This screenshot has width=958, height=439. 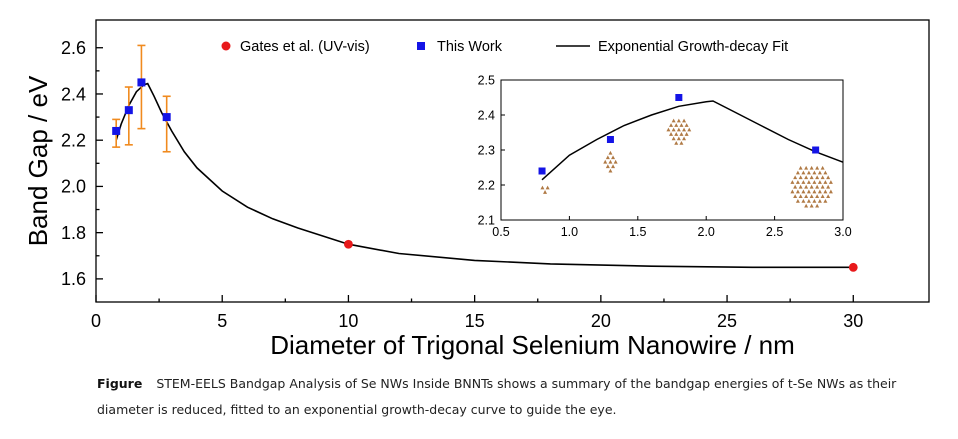 What do you see at coordinates (475, 321) in the screenshot?
I see `x-tick-label: 15` at bounding box center [475, 321].